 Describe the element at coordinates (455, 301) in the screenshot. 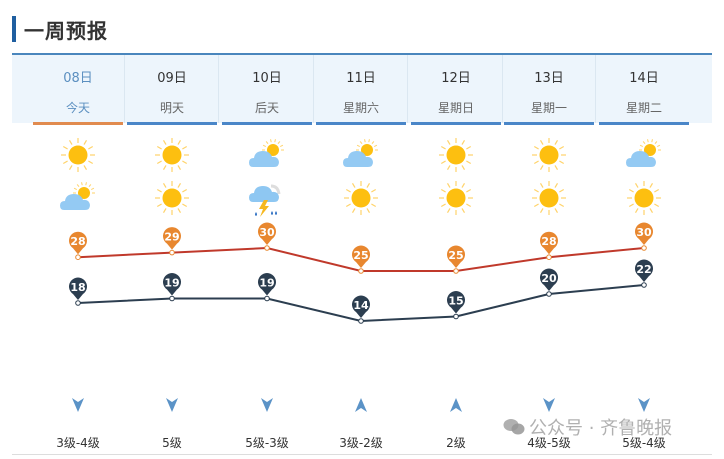

I see `temp-label: 15` at that location.